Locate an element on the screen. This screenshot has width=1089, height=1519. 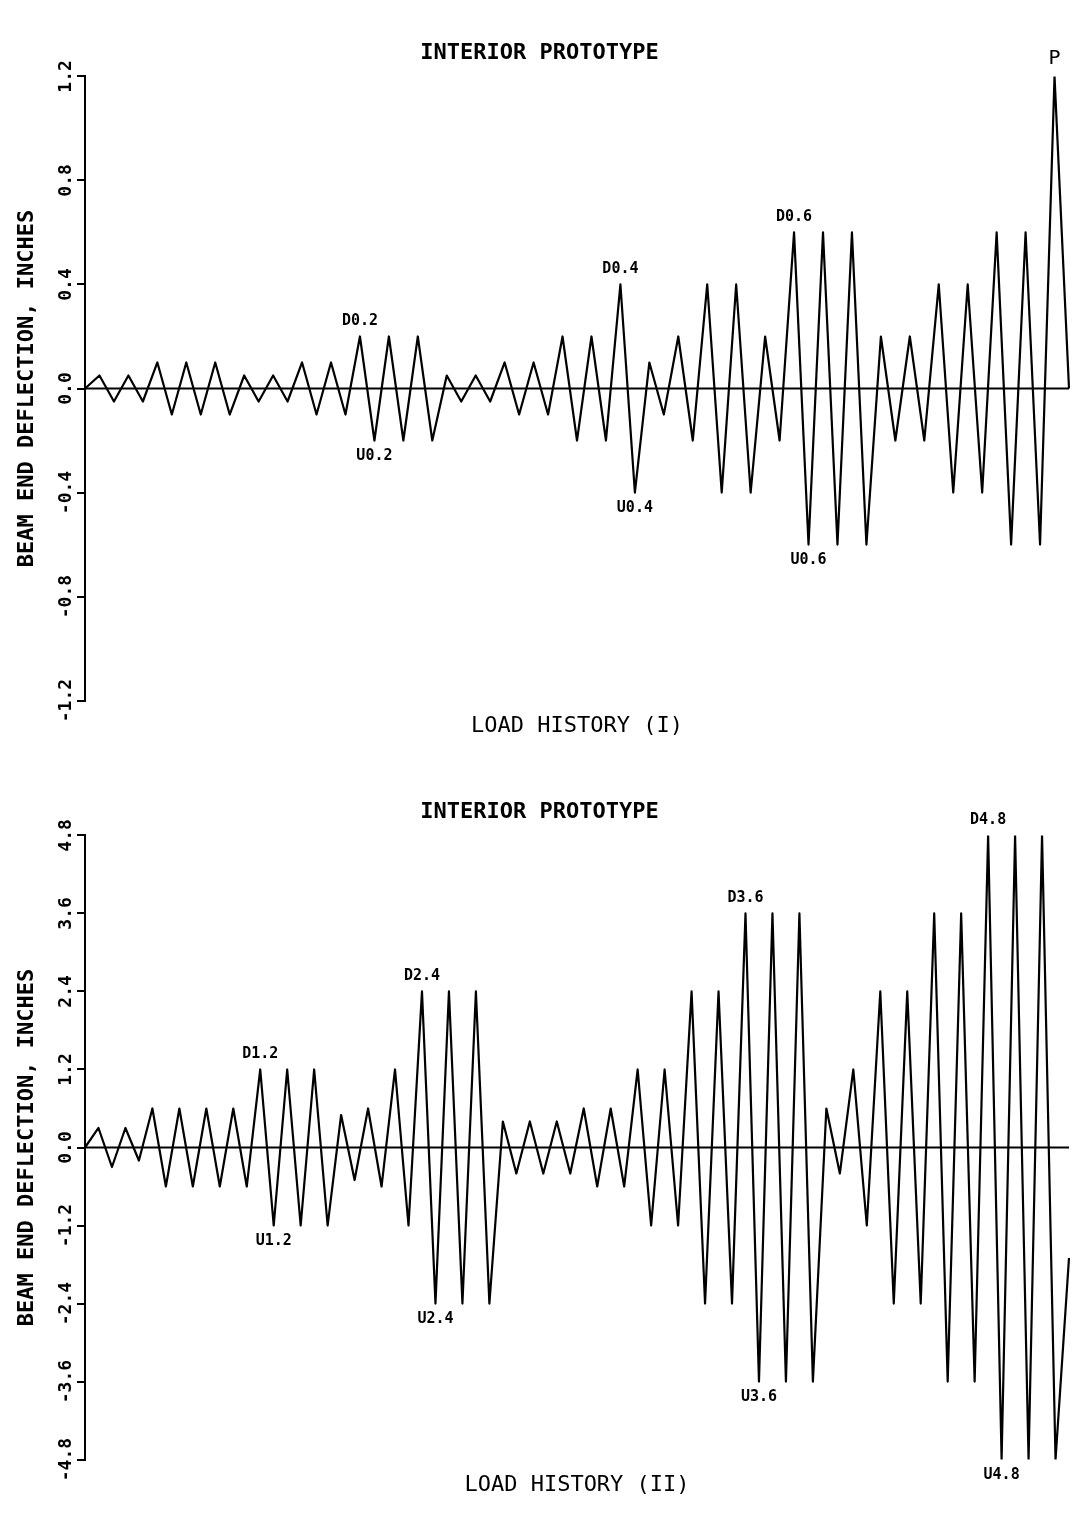
y-tick-label: 0.4 is located at coordinates (64, 284).